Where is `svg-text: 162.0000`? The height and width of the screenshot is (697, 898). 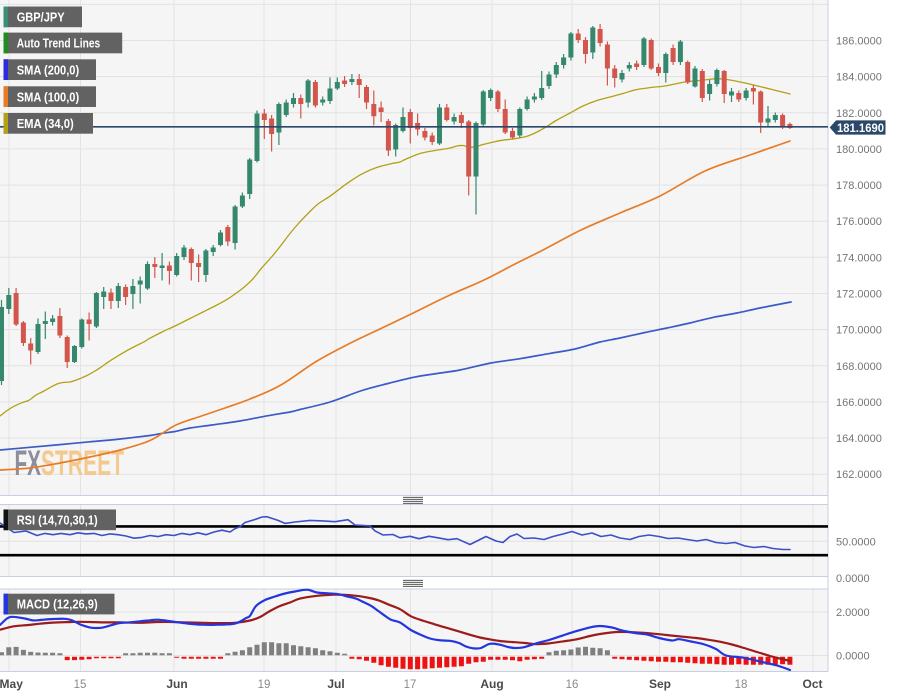
svg-text: 162.0000 is located at coordinates (859, 475).